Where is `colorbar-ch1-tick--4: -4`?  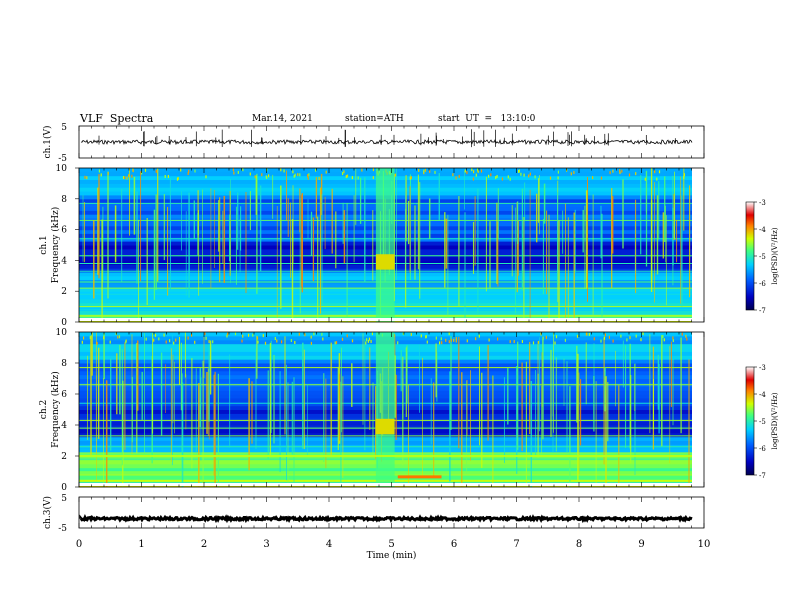
colorbar-ch1-tick--4: -4 is located at coordinates (762, 230).